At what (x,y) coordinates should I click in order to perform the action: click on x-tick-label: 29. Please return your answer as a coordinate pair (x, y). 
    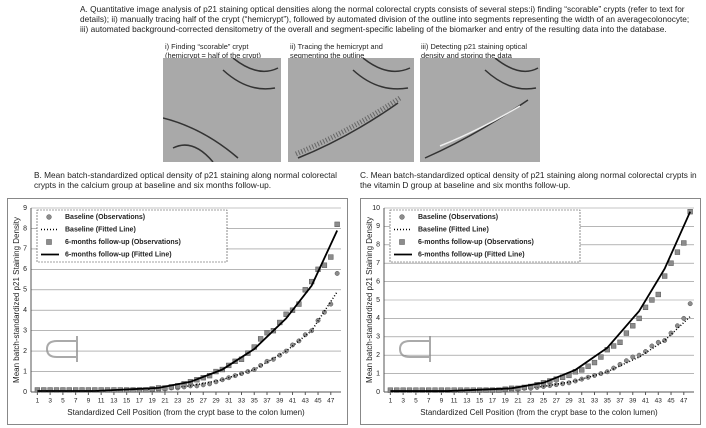
    Looking at the image, I should click on (569, 401).